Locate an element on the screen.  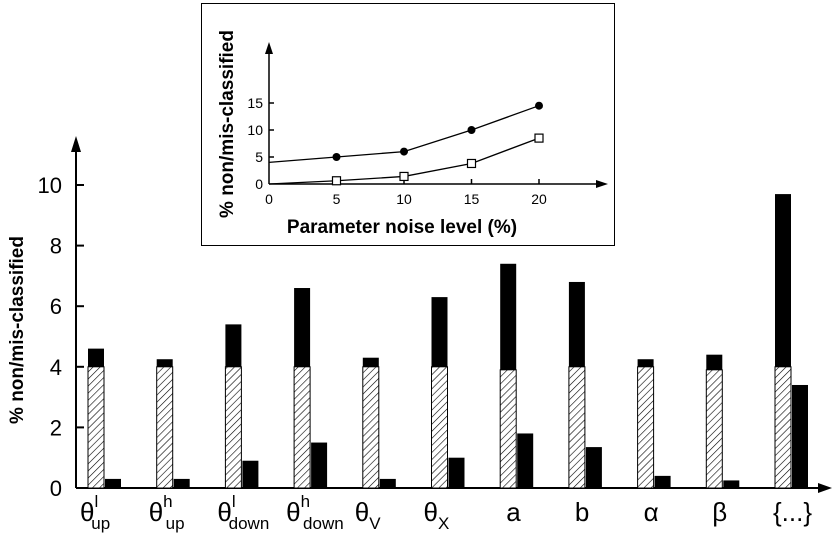
y-tick-label: 6 is located at coordinates (56, 306).